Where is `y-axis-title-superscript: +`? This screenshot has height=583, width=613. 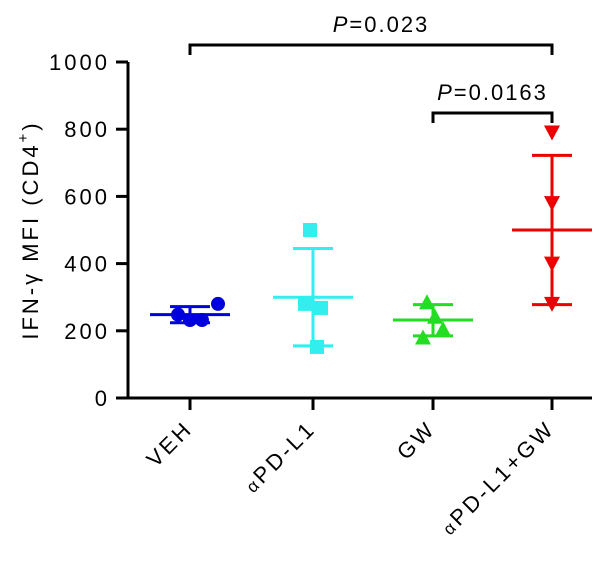 y-axis-title-superscript: + is located at coordinates (23, 137).